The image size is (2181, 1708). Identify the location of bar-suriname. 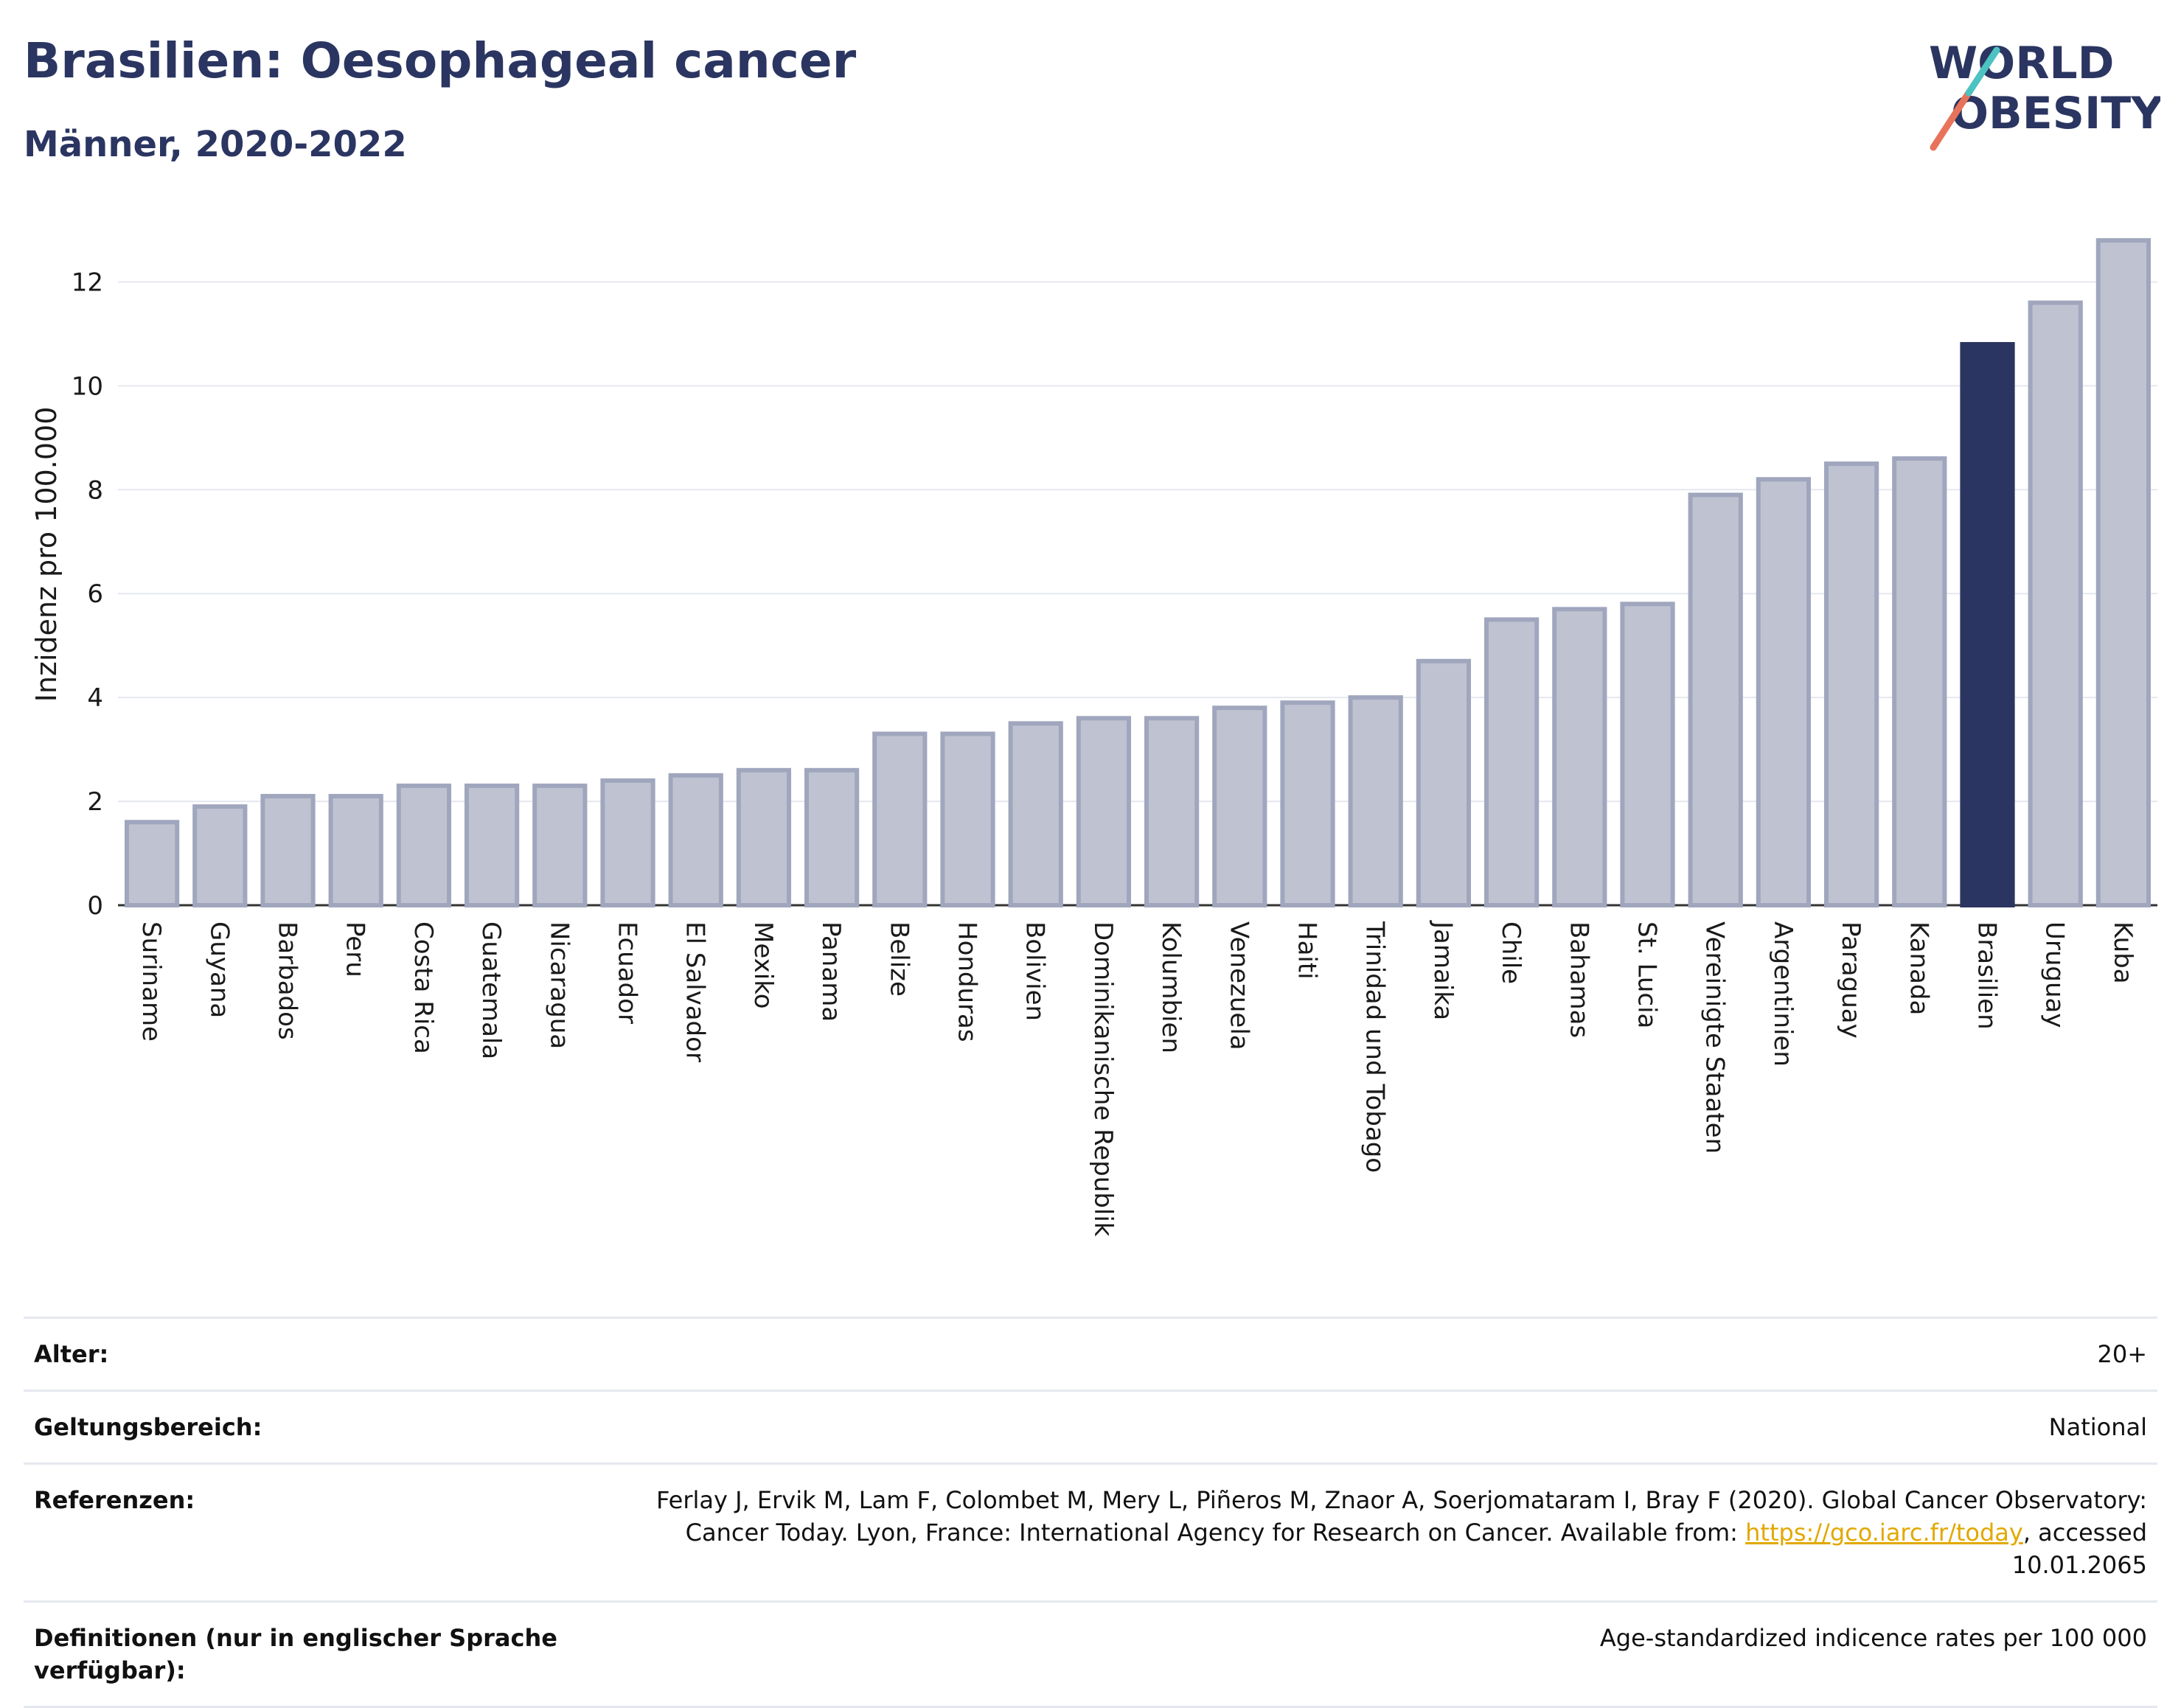
(152, 864).